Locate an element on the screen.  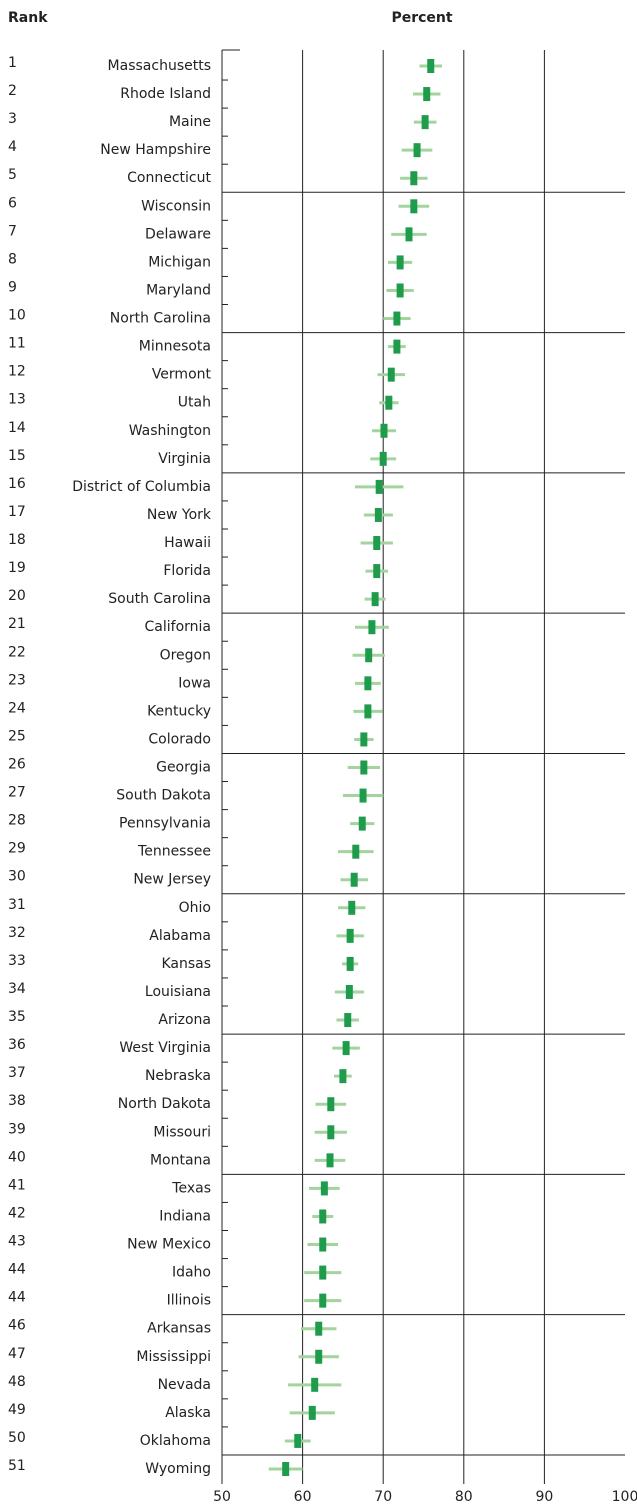
state-label: Iowa is located at coordinates (194, 683).